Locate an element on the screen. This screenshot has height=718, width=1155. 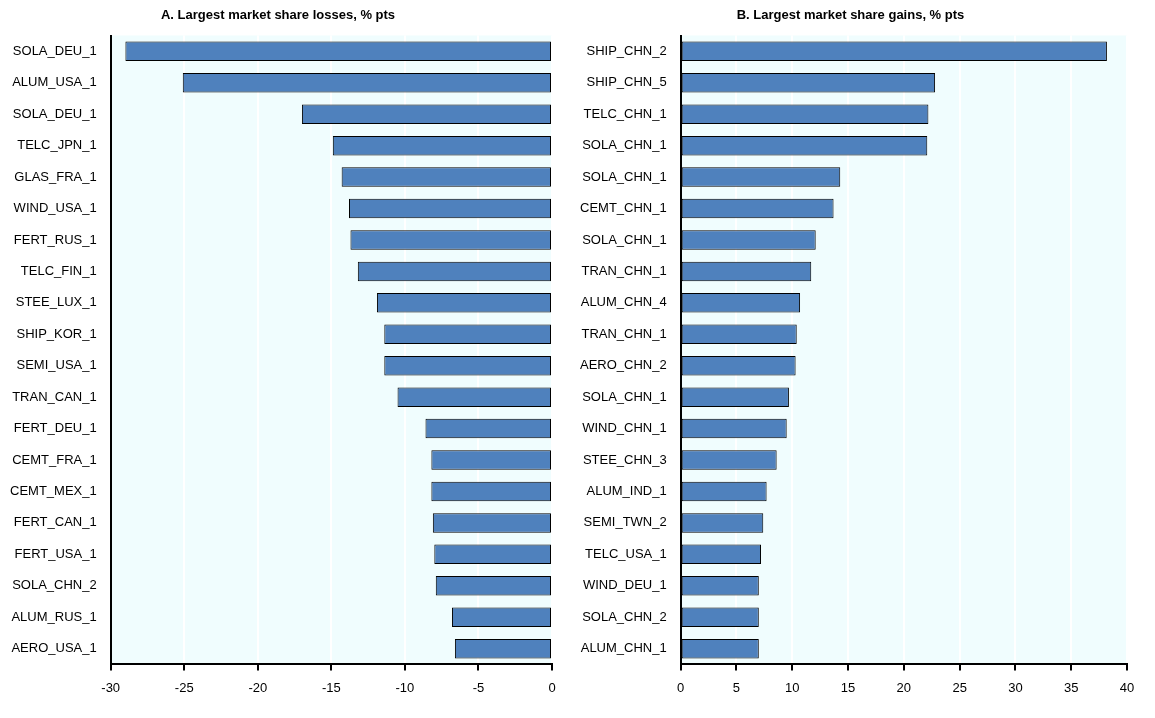
y-tick-label: SEMI_USA_1 is located at coordinates (56, 365).